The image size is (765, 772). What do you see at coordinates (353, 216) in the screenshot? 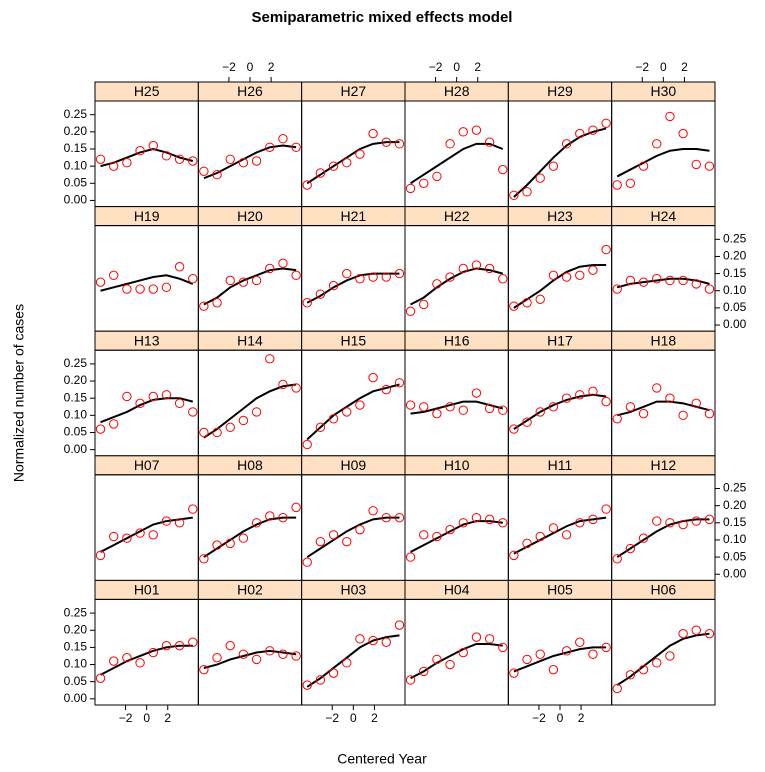
I see `panel-title: H21` at bounding box center [353, 216].